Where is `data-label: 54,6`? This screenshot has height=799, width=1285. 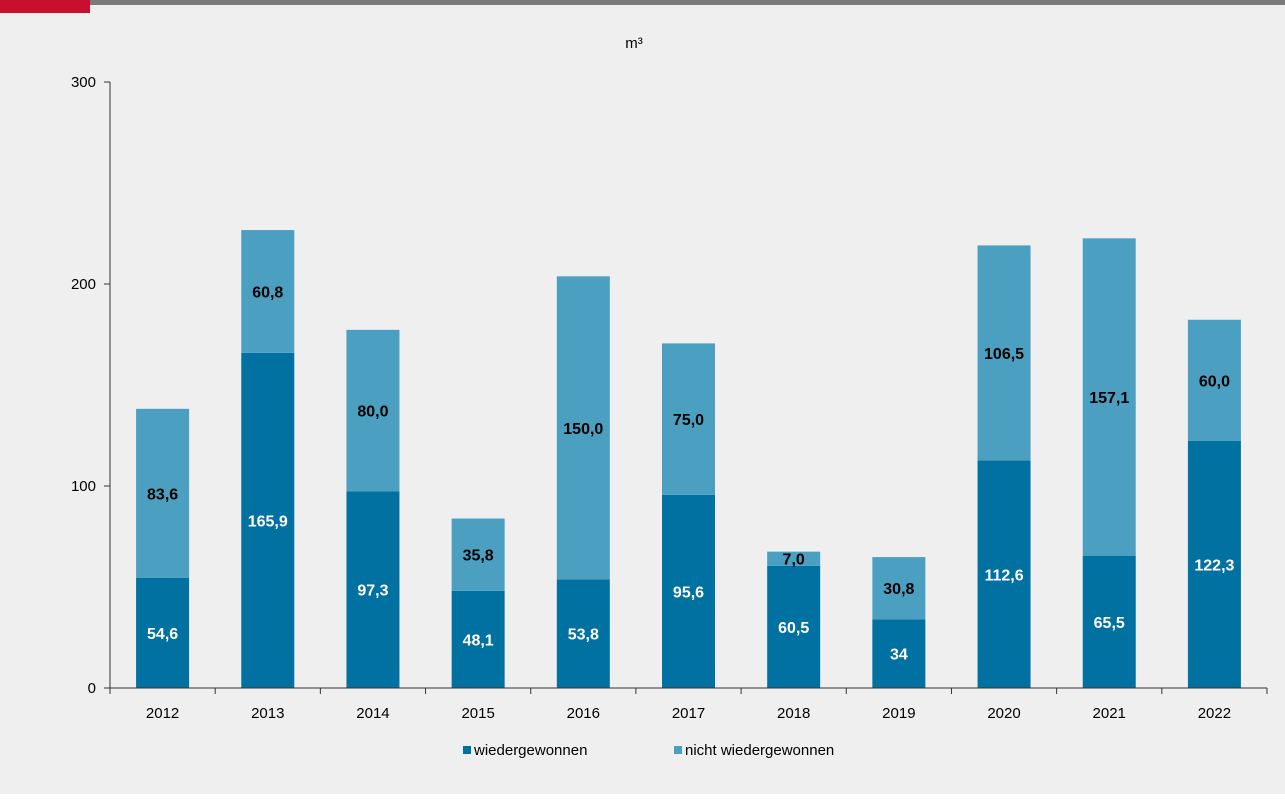
data-label: 54,6 is located at coordinates (162, 634).